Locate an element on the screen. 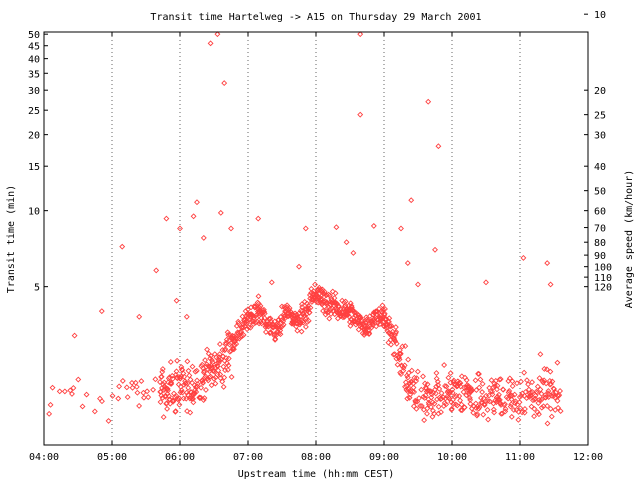  y2-axis-label: Average speed (km/hour) is located at coordinates (629, 239).